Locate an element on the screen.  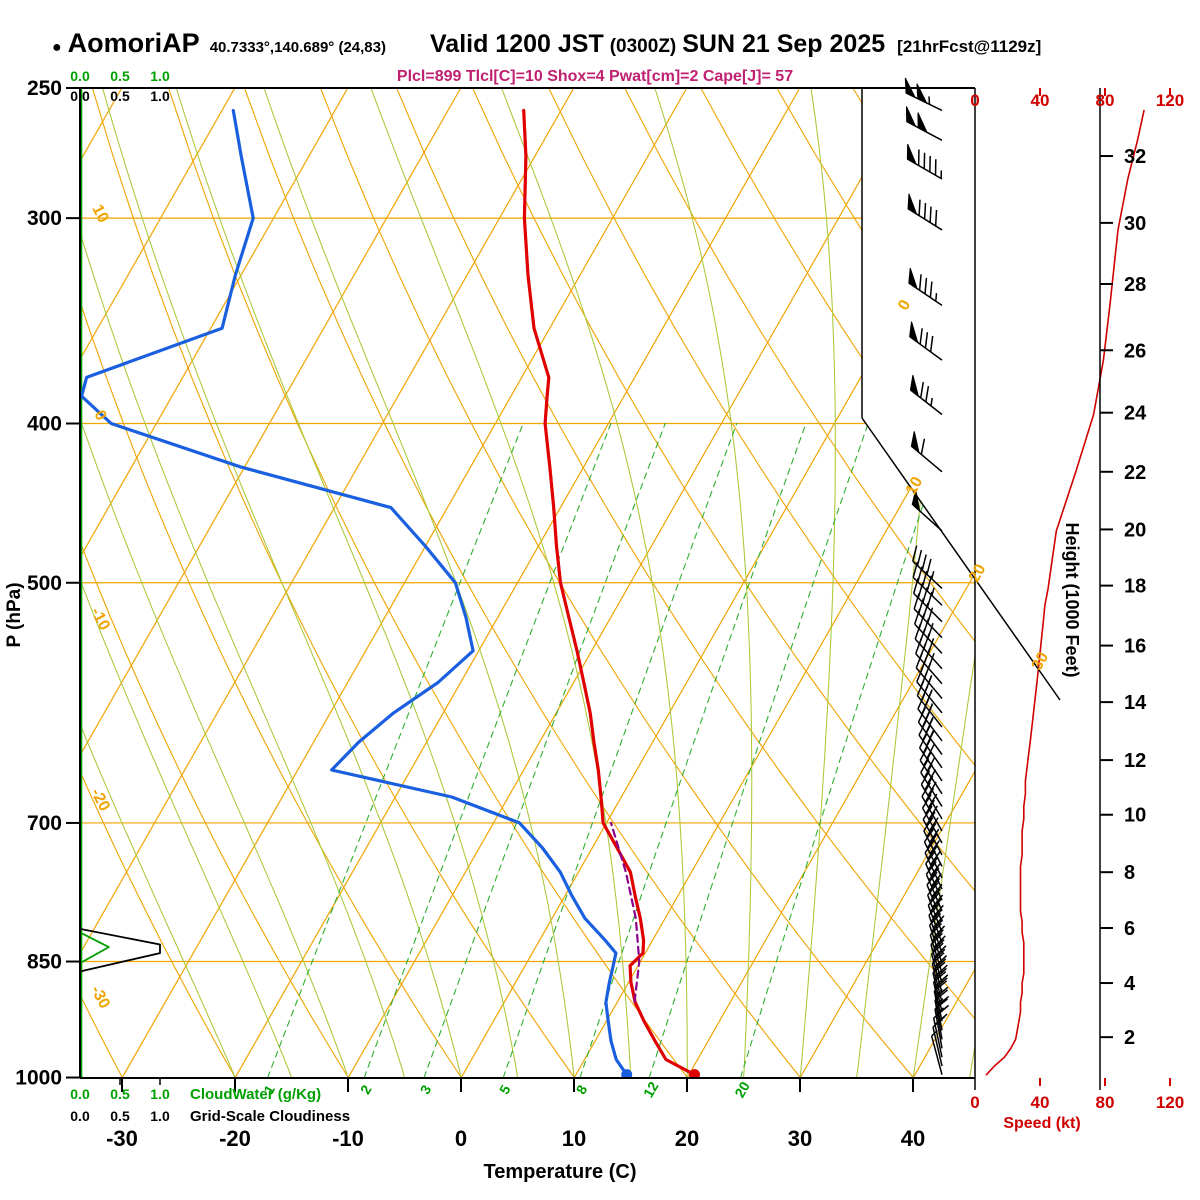
svg-text: Temperature (C) is located at coordinates (560, 1172).